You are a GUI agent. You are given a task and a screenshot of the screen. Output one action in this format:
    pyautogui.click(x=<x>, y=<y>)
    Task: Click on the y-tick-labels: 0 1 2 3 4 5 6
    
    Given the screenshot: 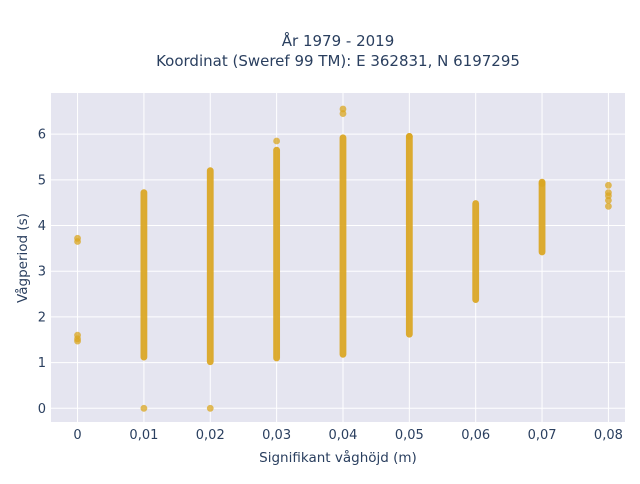 What is the action you would take?
    pyautogui.click(x=42, y=272)
    